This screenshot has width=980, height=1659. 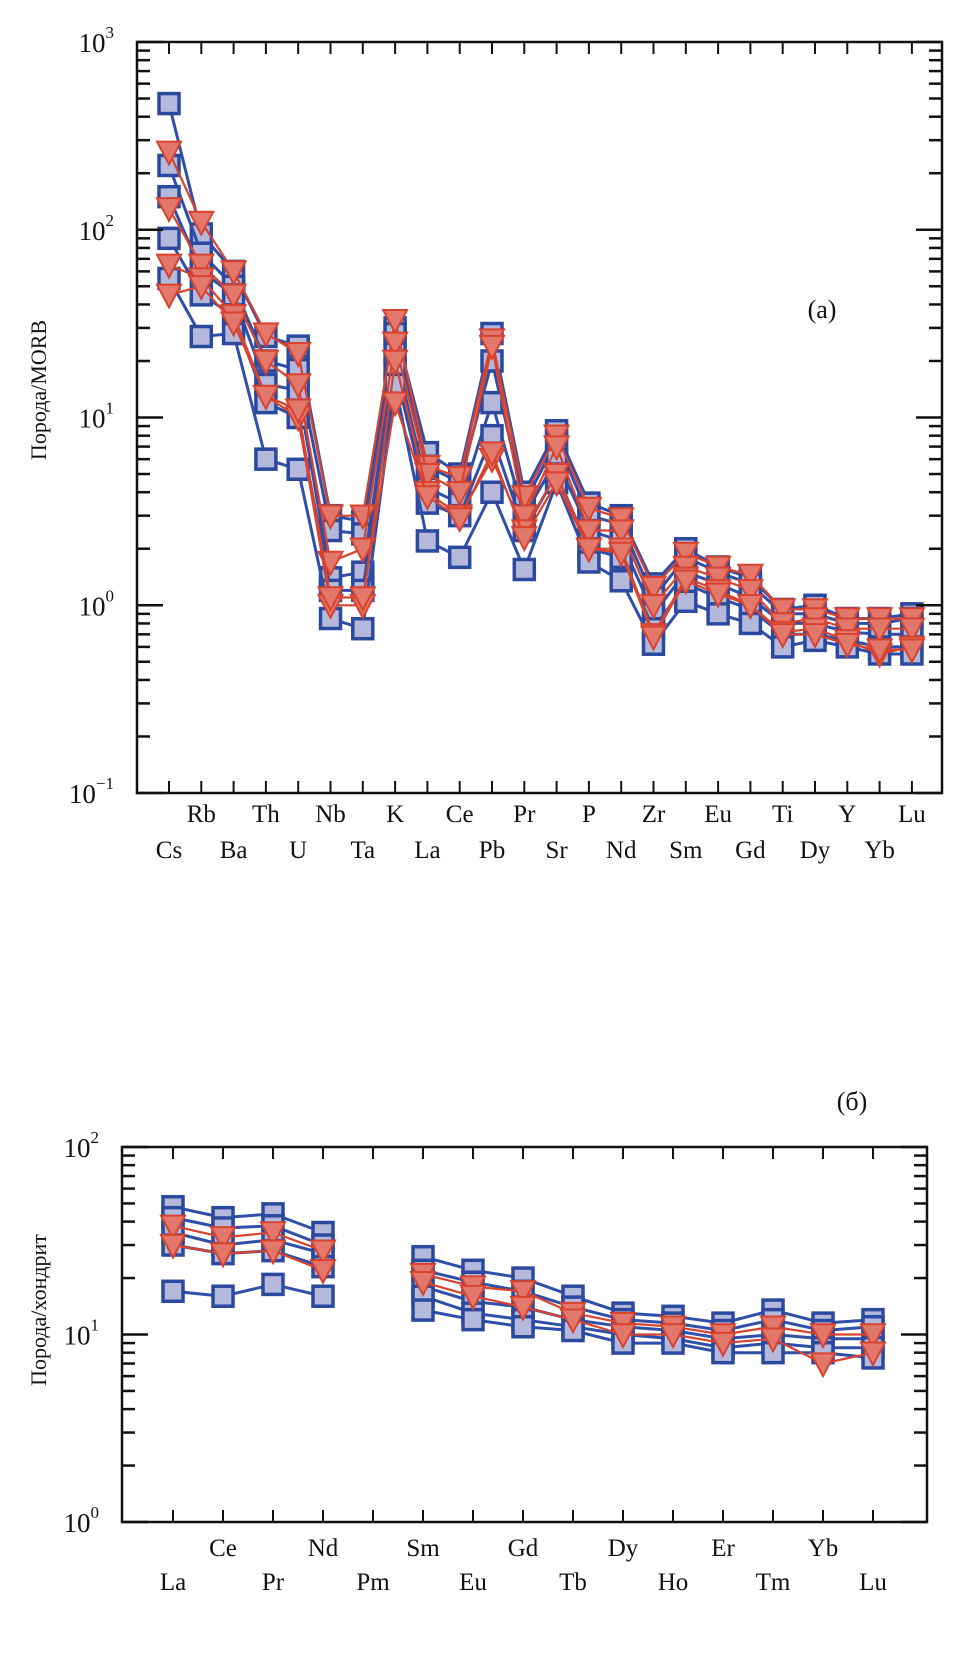 What do you see at coordinates (298, 850) in the screenshot?
I see `x-tick-label: U` at bounding box center [298, 850].